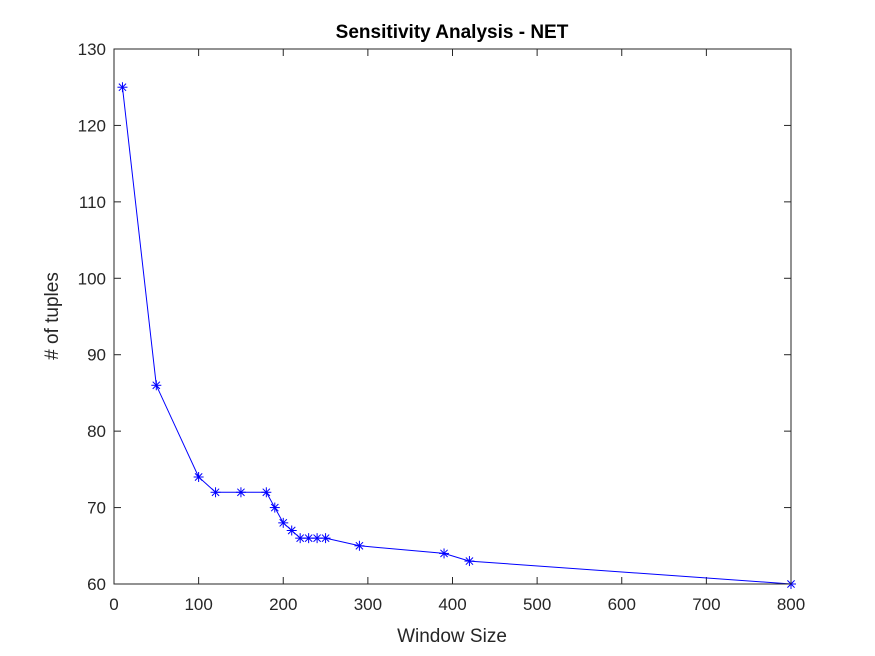  I want to click on chart-title: Sensitivity Analysis - NET, so click(452, 32).